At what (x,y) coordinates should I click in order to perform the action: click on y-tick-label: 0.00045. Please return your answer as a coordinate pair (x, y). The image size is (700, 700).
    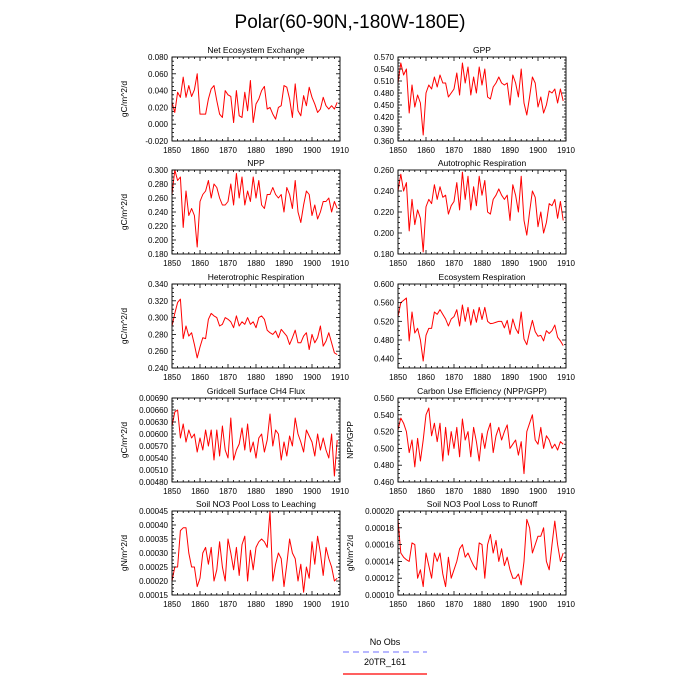
    Looking at the image, I should click on (153, 511).